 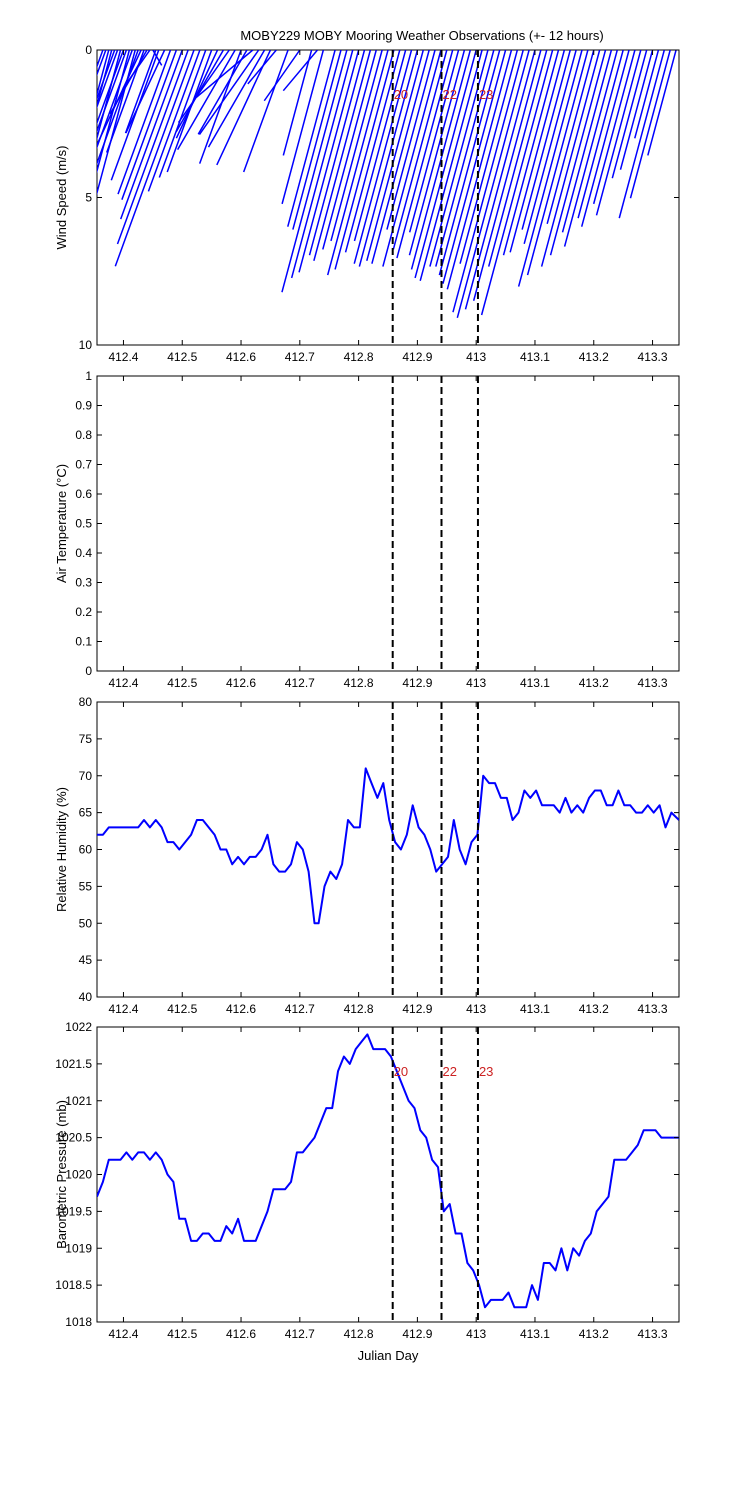 What do you see at coordinates (300, 1009) in the screenshot?
I see `x-tick-label: 412.7` at bounding box center [300, 1009].